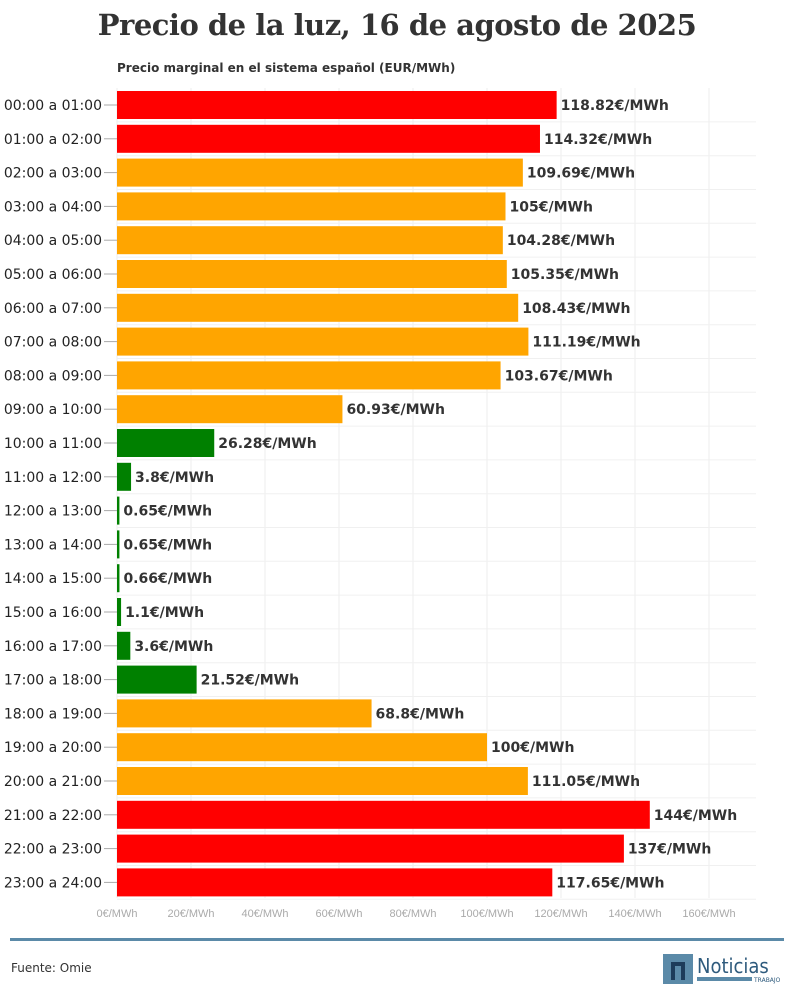 This screenshot has height=1000, width=794. I want to click on y-tick-label: 20:00 a 21:00, so click(53, 782).